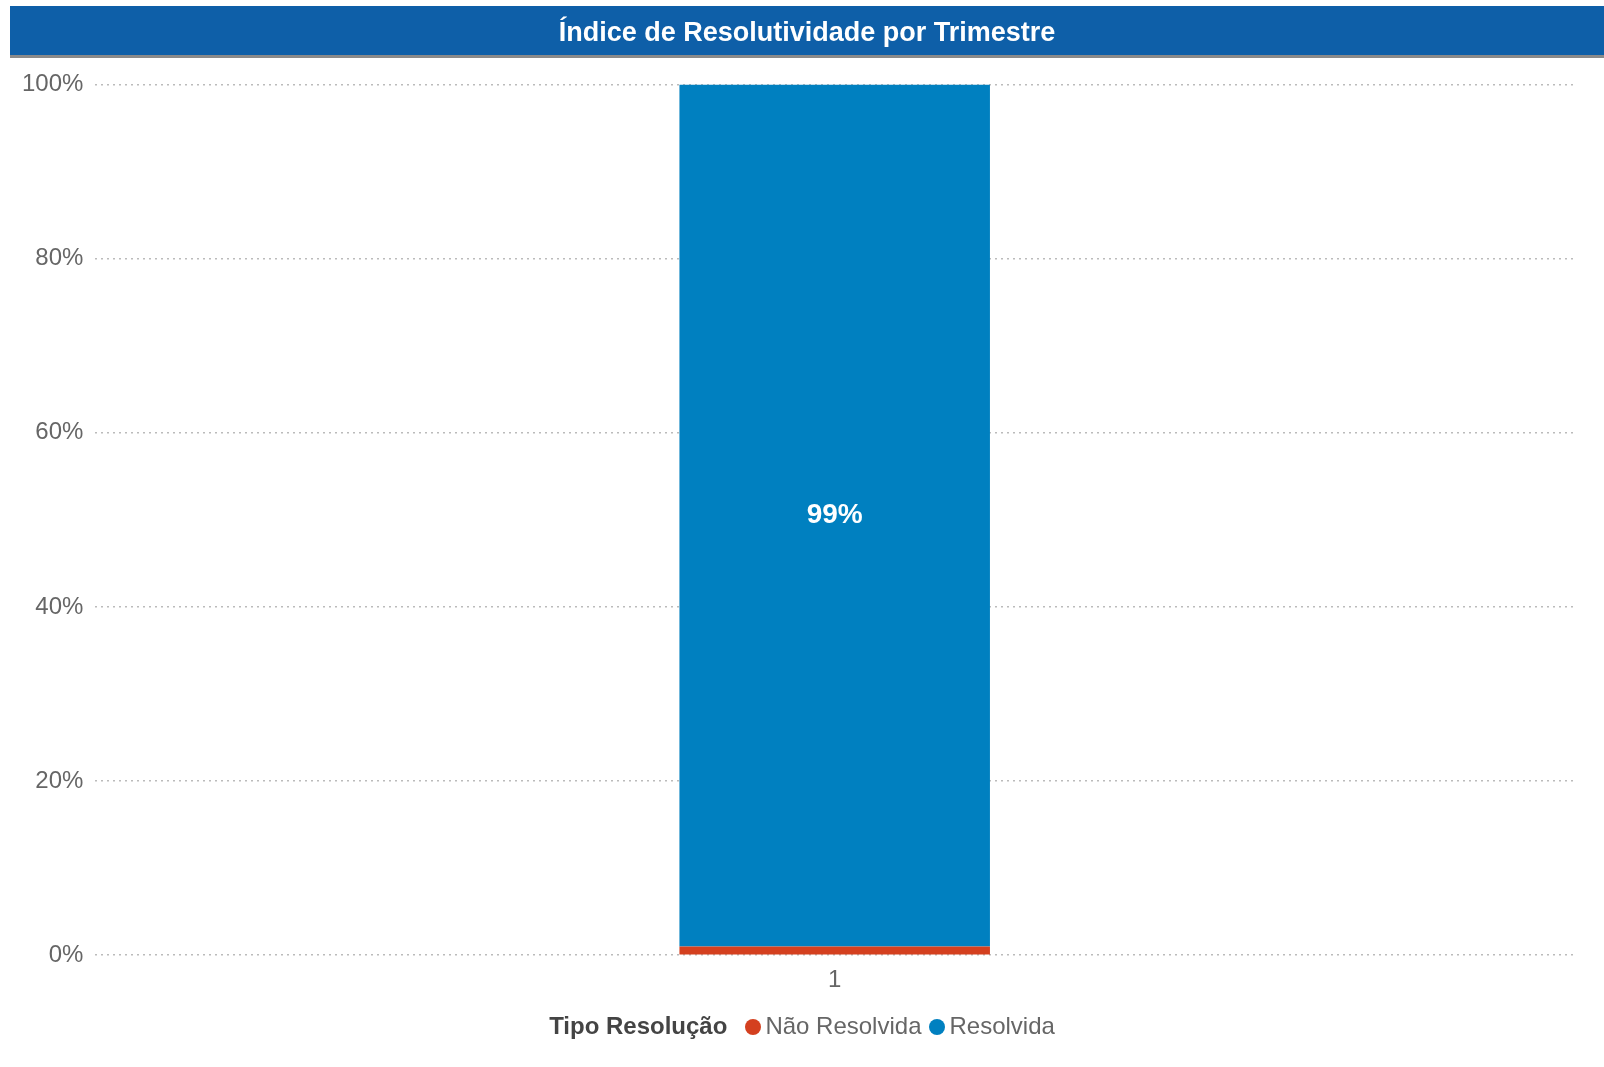 This screenshot has width=1604, height=1067. Describe the element at coordinates (59, 779) in the screenshot. I see `y-tick-label: 20%` at that location.